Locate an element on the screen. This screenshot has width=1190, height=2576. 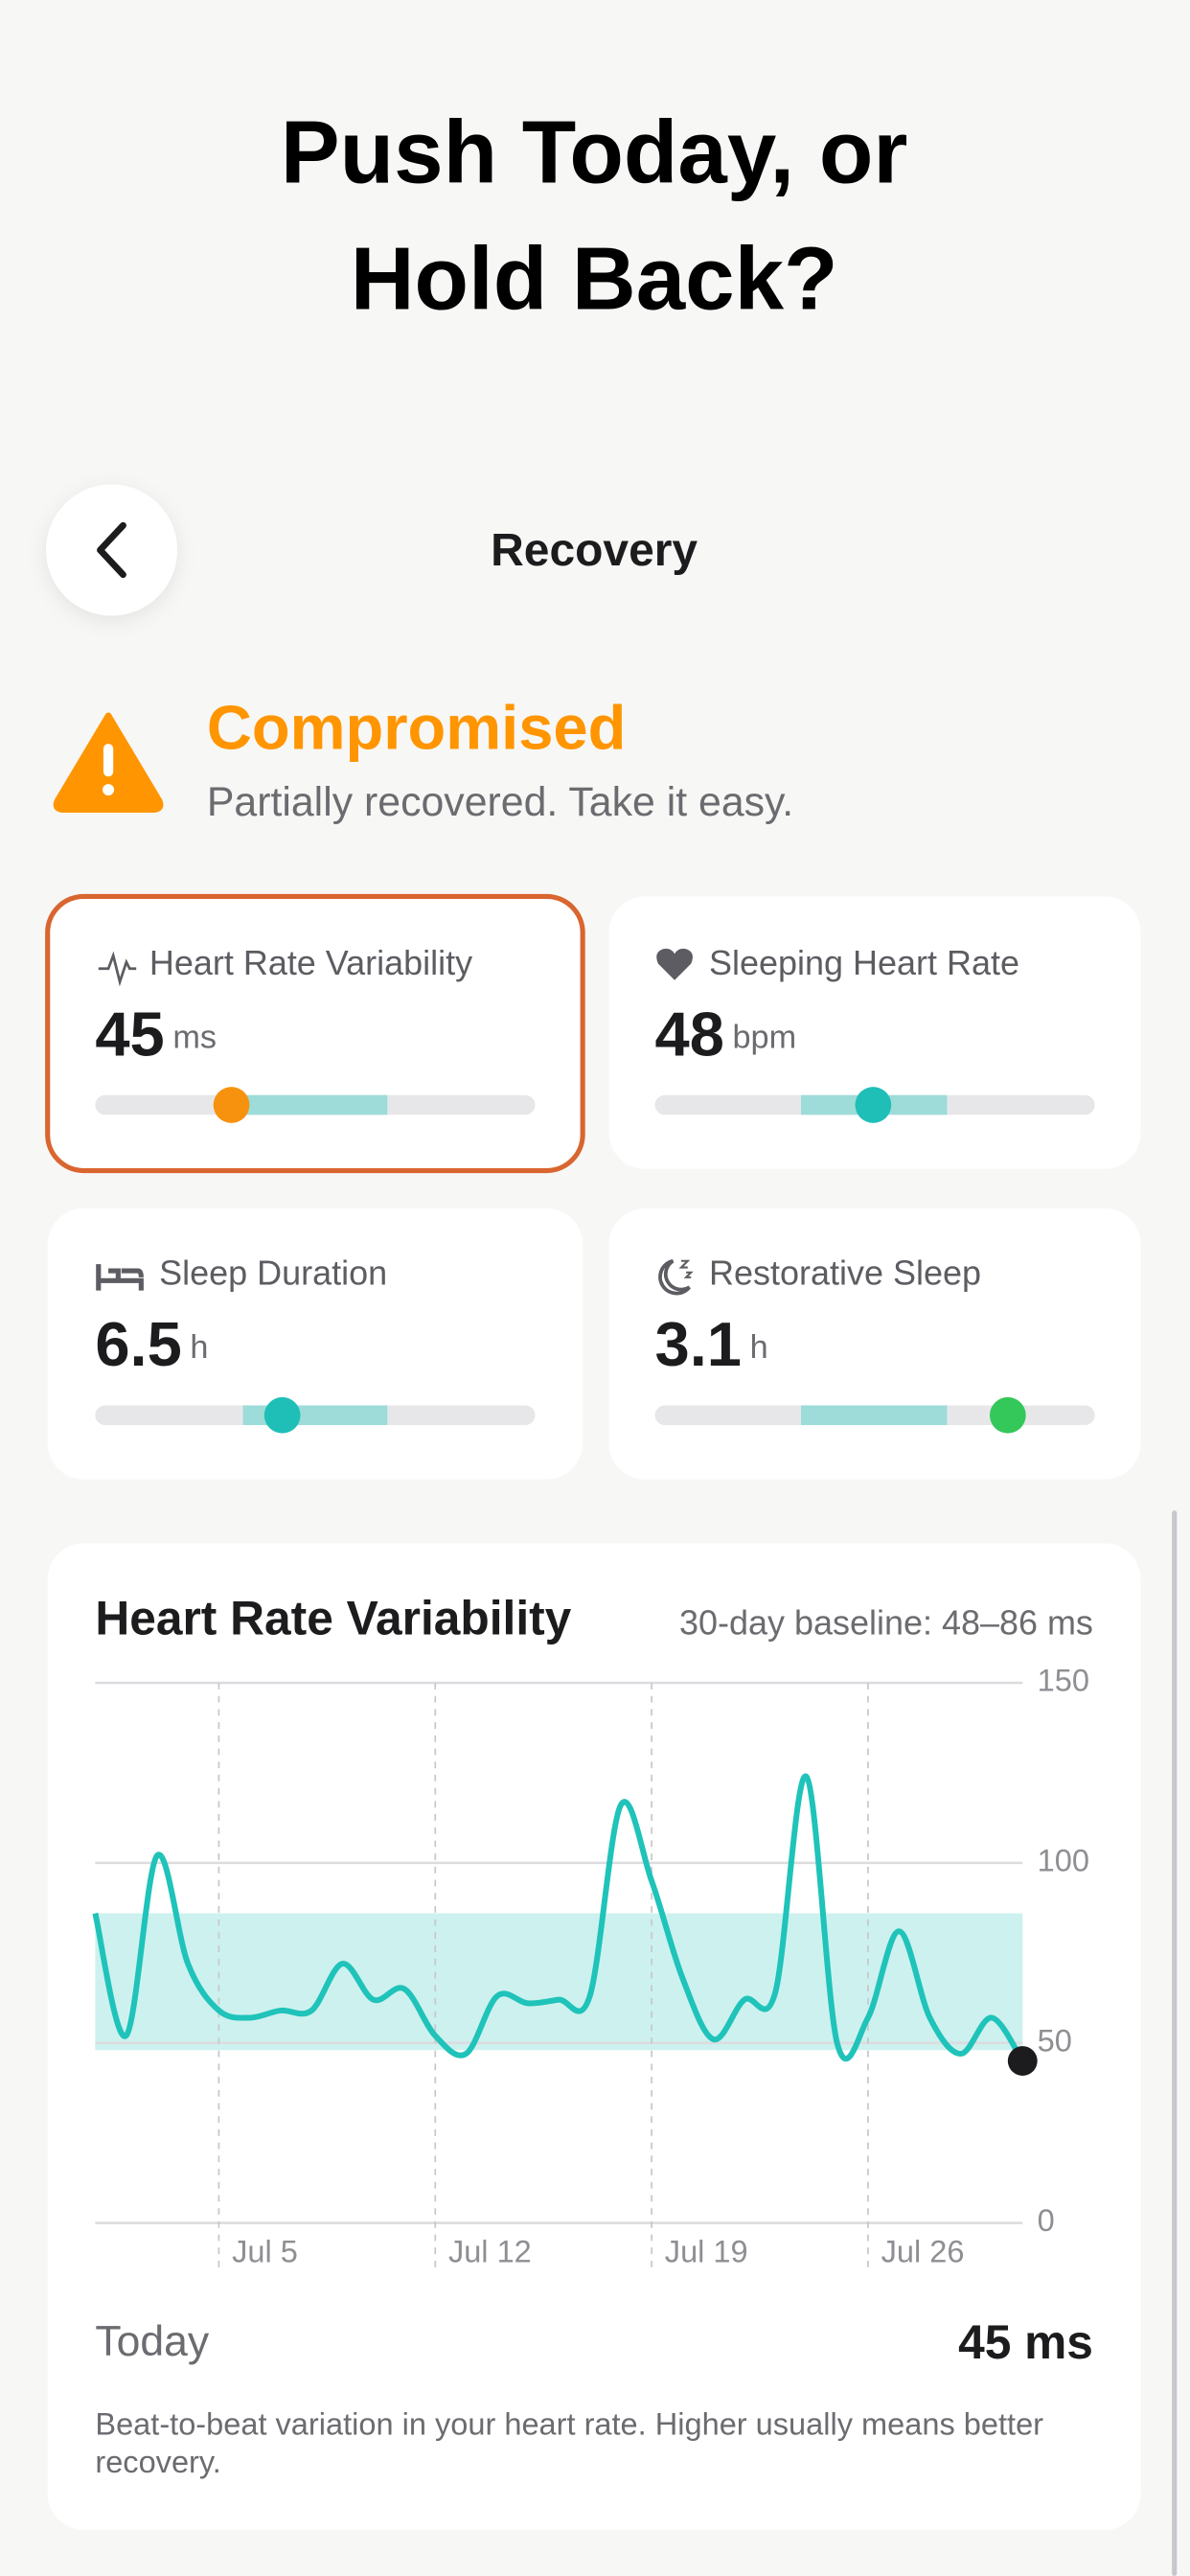
metric-number: 48 is located at coordinates (689, 1035).